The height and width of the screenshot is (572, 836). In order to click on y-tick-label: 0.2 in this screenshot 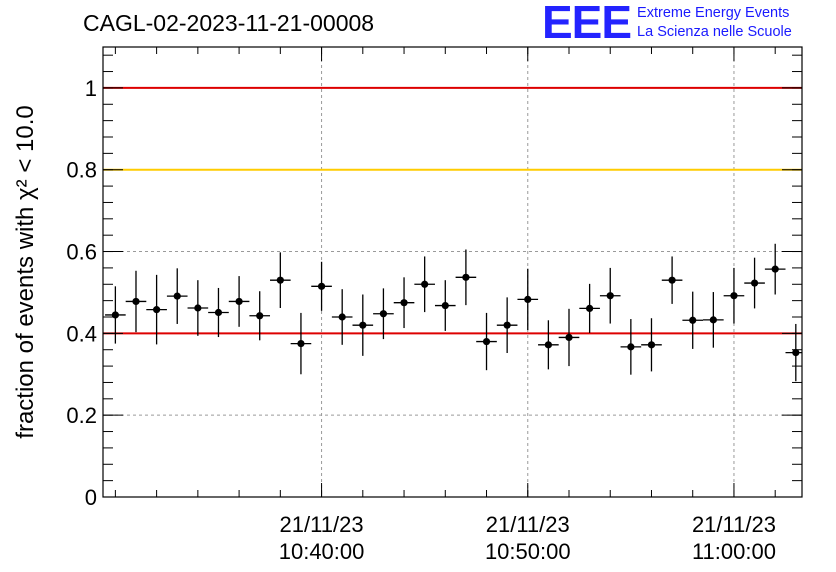, I will do `click(81, 415)`.